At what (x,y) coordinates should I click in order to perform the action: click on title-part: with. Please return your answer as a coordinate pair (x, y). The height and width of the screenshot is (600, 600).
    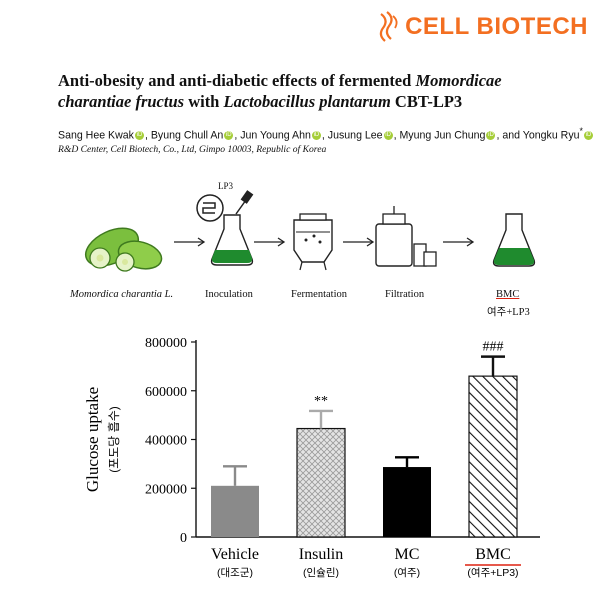
    Looking at the image, I should click on (204, 101).